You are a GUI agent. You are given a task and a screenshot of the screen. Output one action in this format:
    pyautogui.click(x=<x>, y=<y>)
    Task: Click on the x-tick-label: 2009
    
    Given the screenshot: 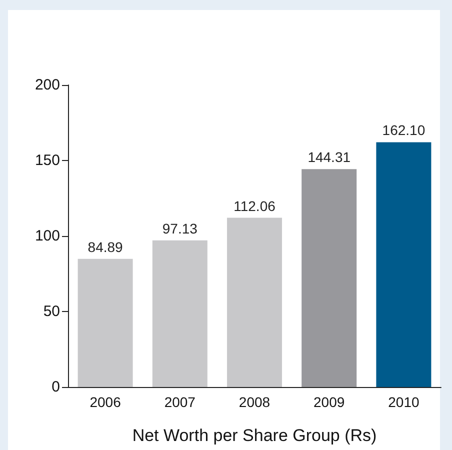 What is the action you would take?
    pyautogui.click(x=329, y=402)
    